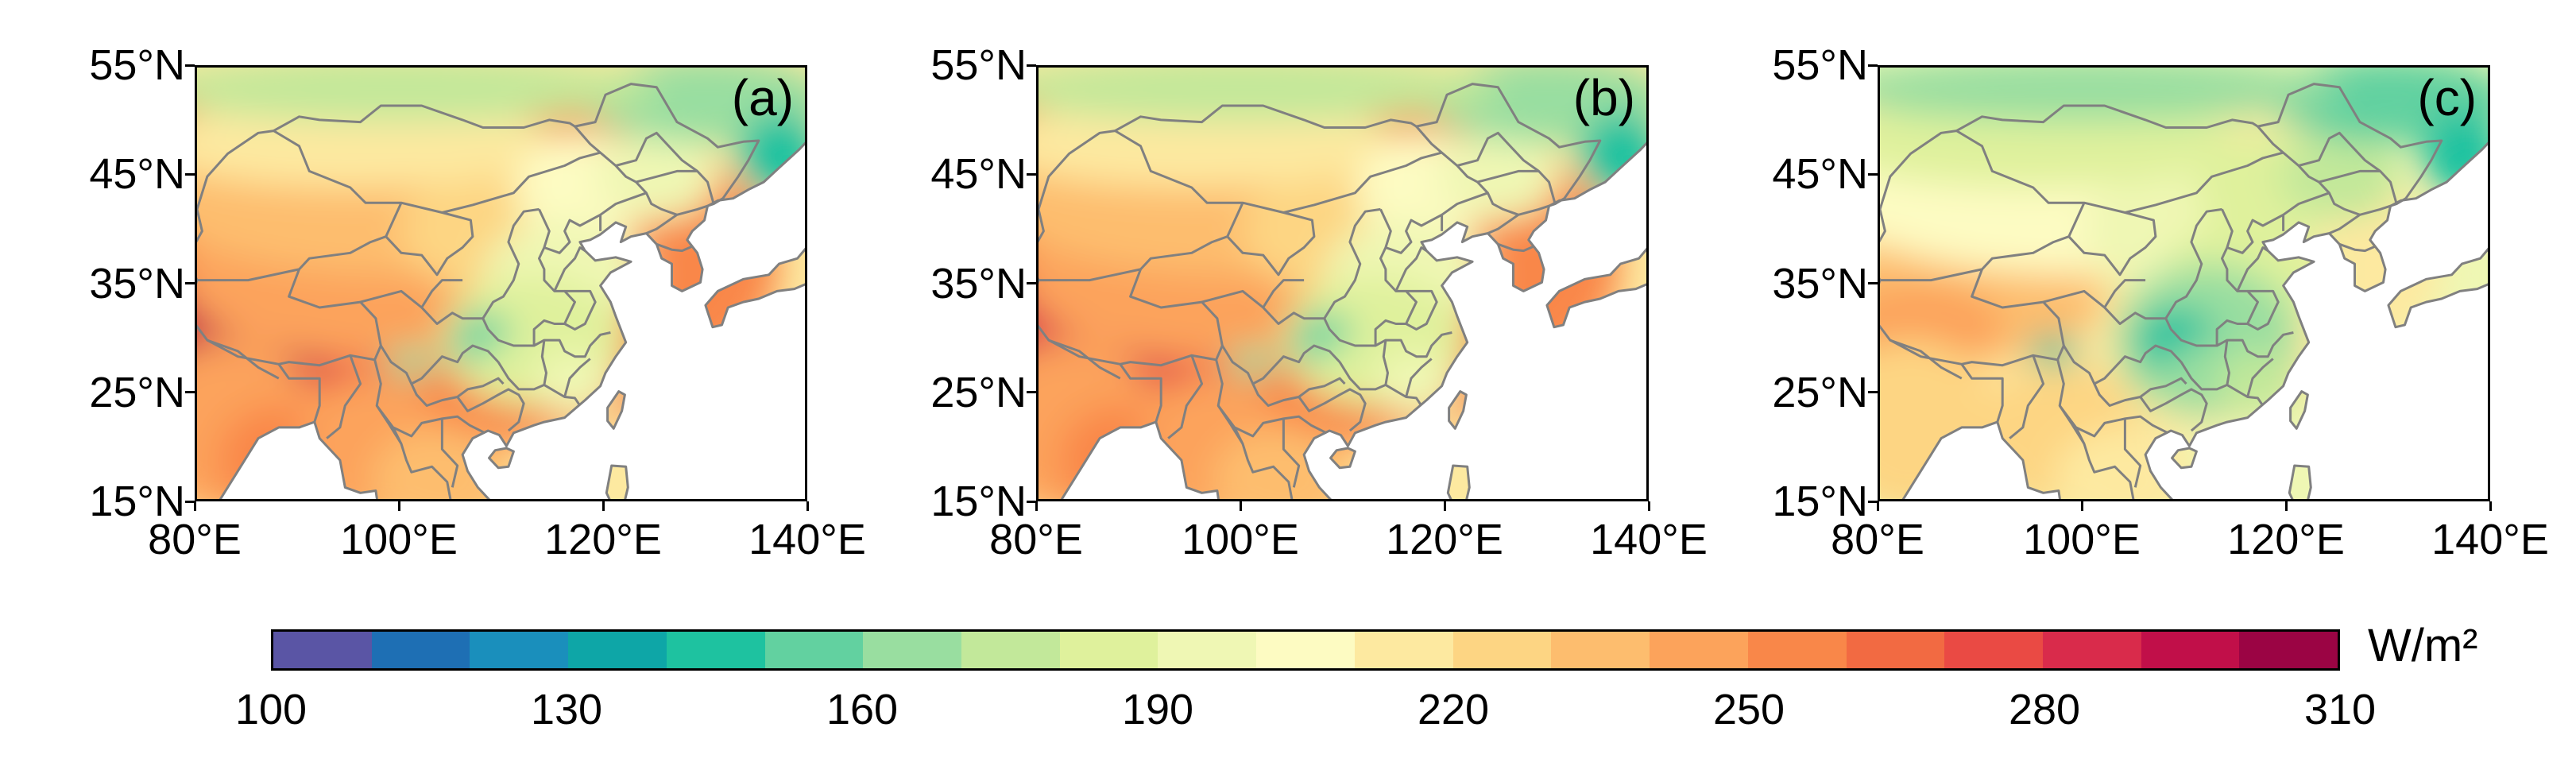  I want to click on boundaries, so click(2184, 291).